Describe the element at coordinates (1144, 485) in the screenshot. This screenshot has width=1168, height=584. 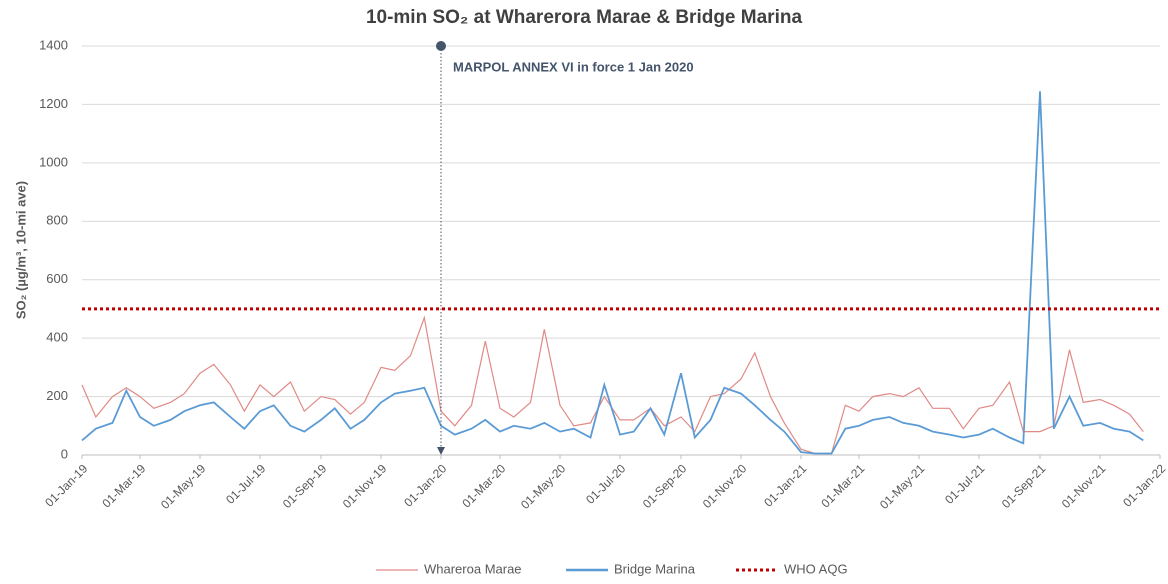
I see `x-tick-label: 01-Jan-22` at that location.